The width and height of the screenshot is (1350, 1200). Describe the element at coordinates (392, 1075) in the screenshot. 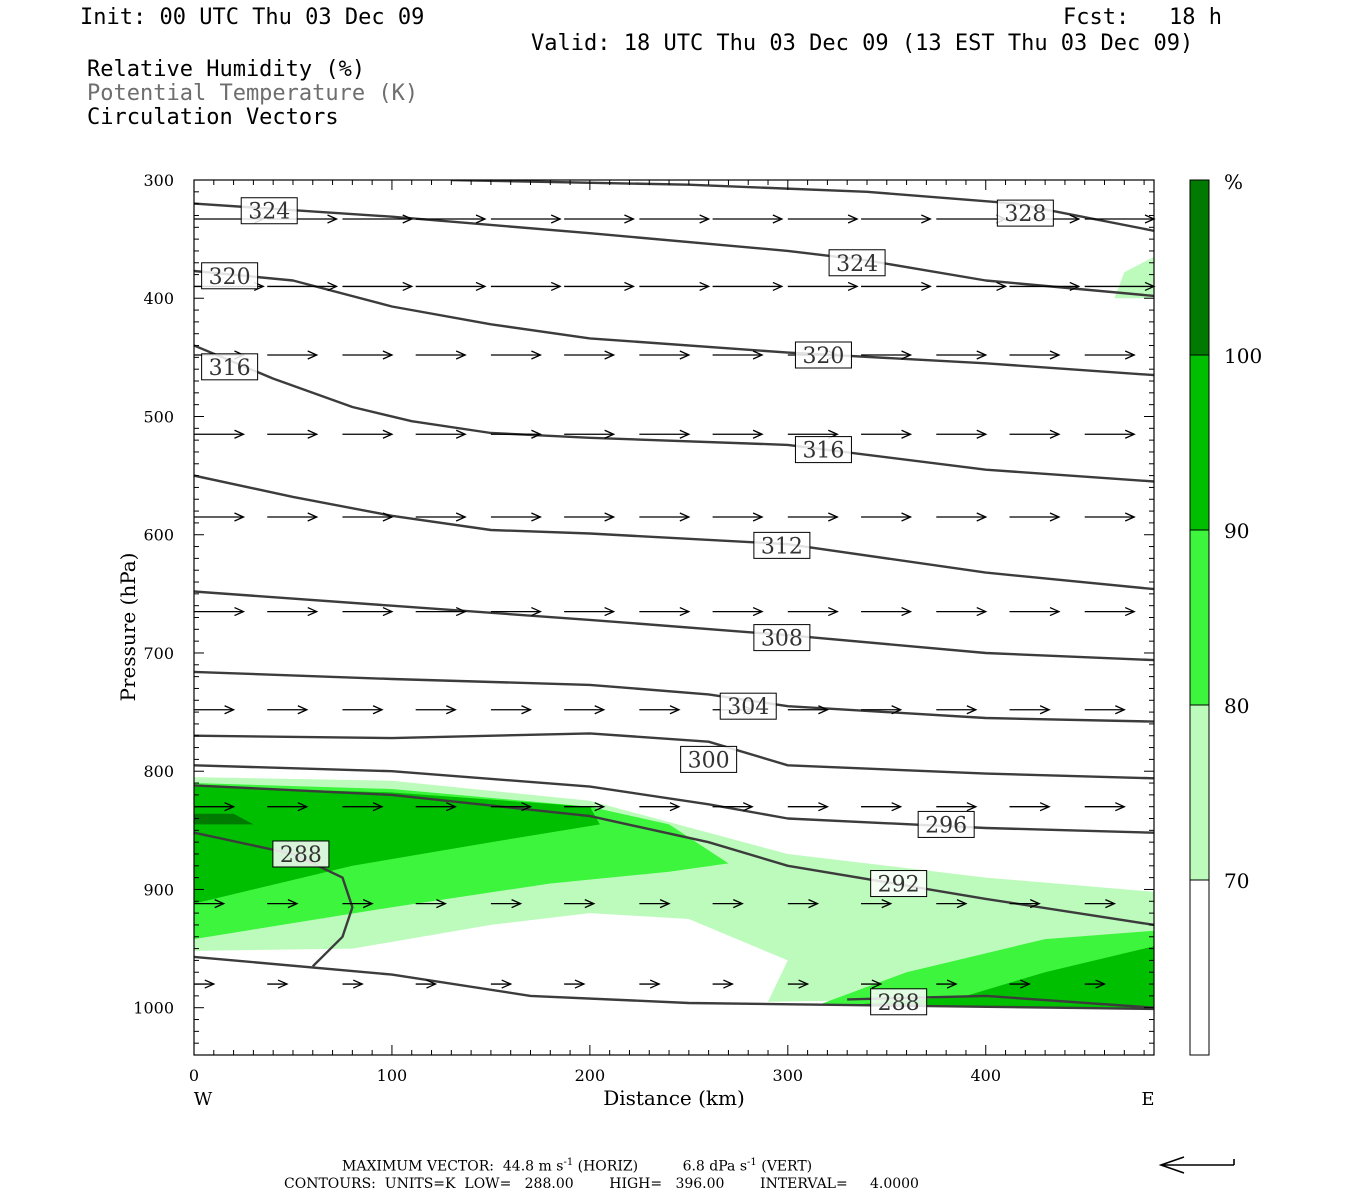

I see `x-tick-label: 100` at that location.